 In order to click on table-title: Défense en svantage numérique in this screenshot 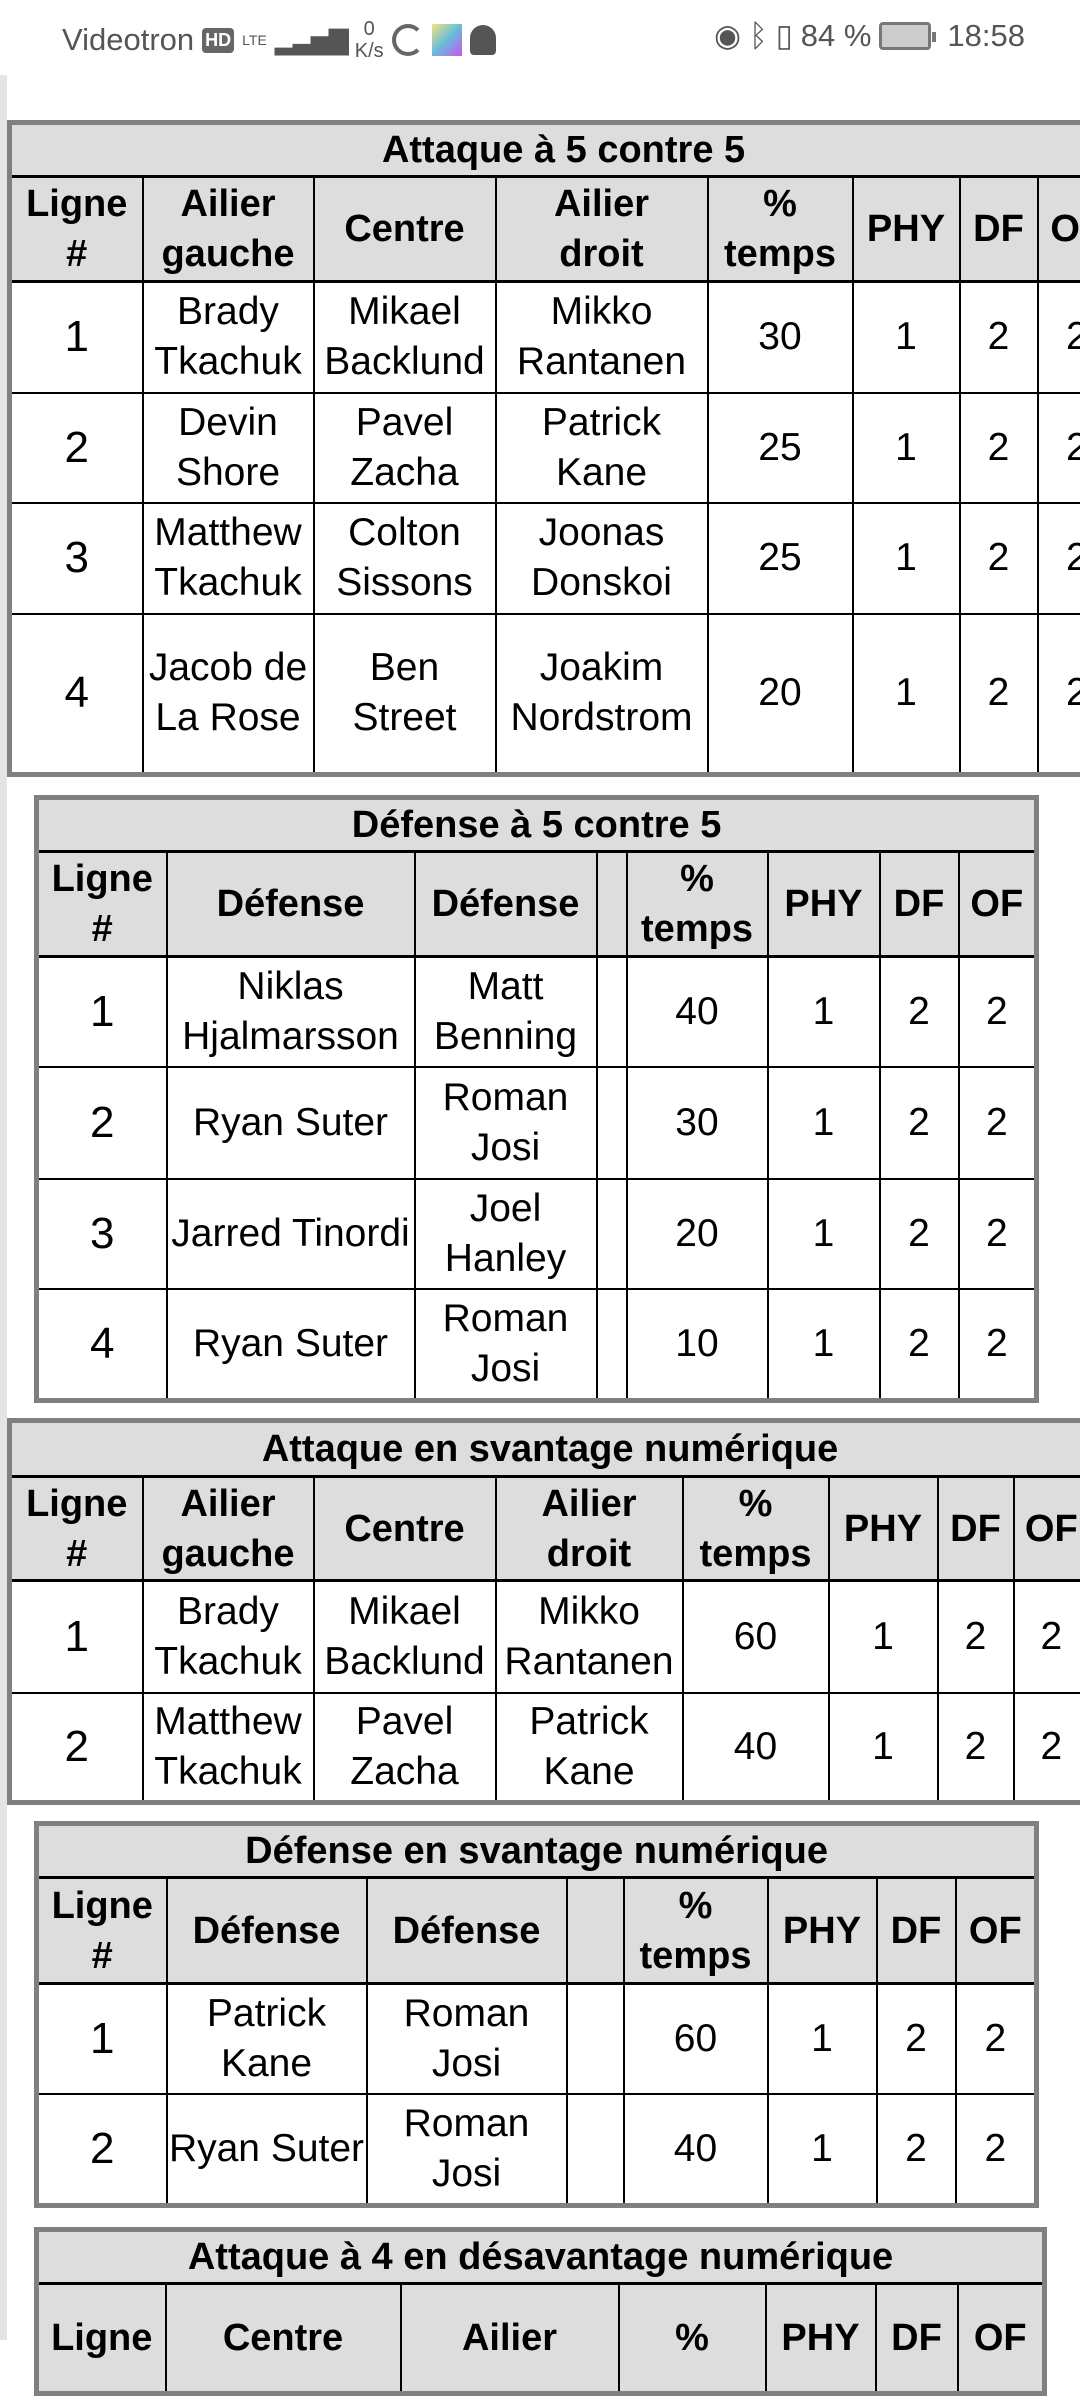, I will do `click(537, 1851)`.